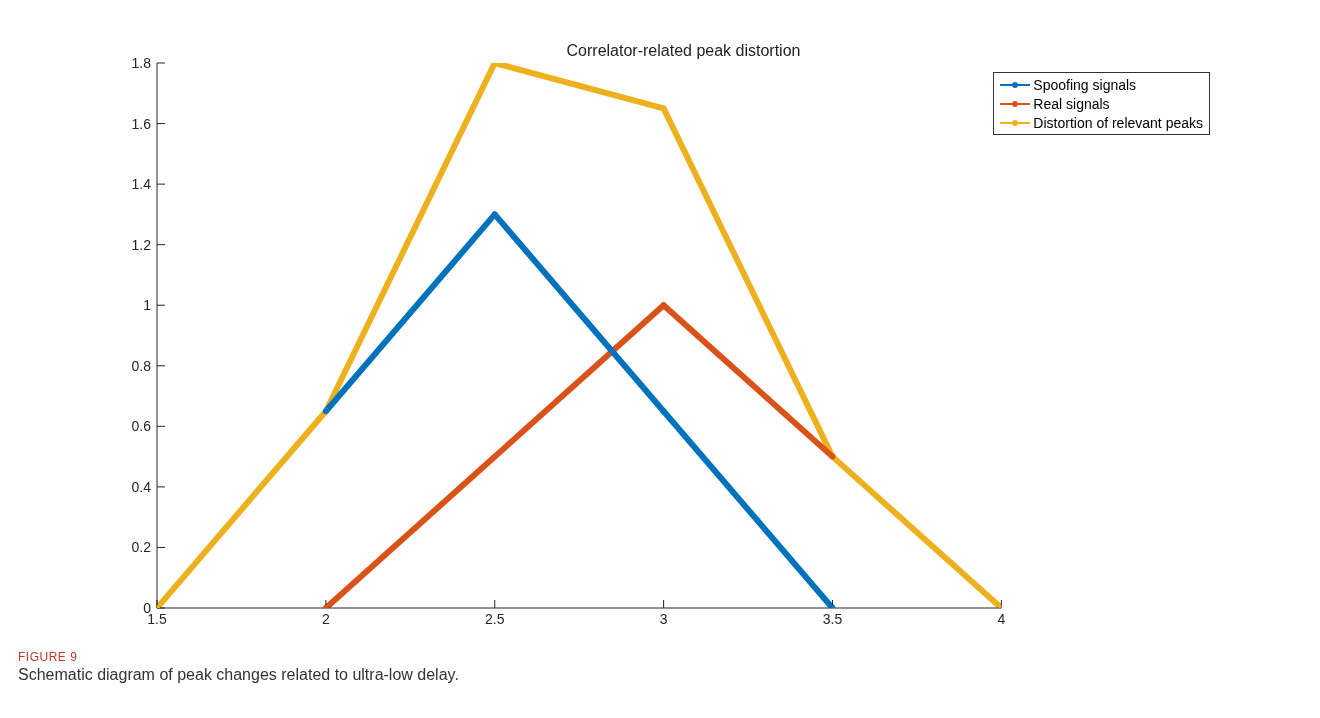  I want to click on legend-label: Distortion of relevant peaks, so click(1118, 122).